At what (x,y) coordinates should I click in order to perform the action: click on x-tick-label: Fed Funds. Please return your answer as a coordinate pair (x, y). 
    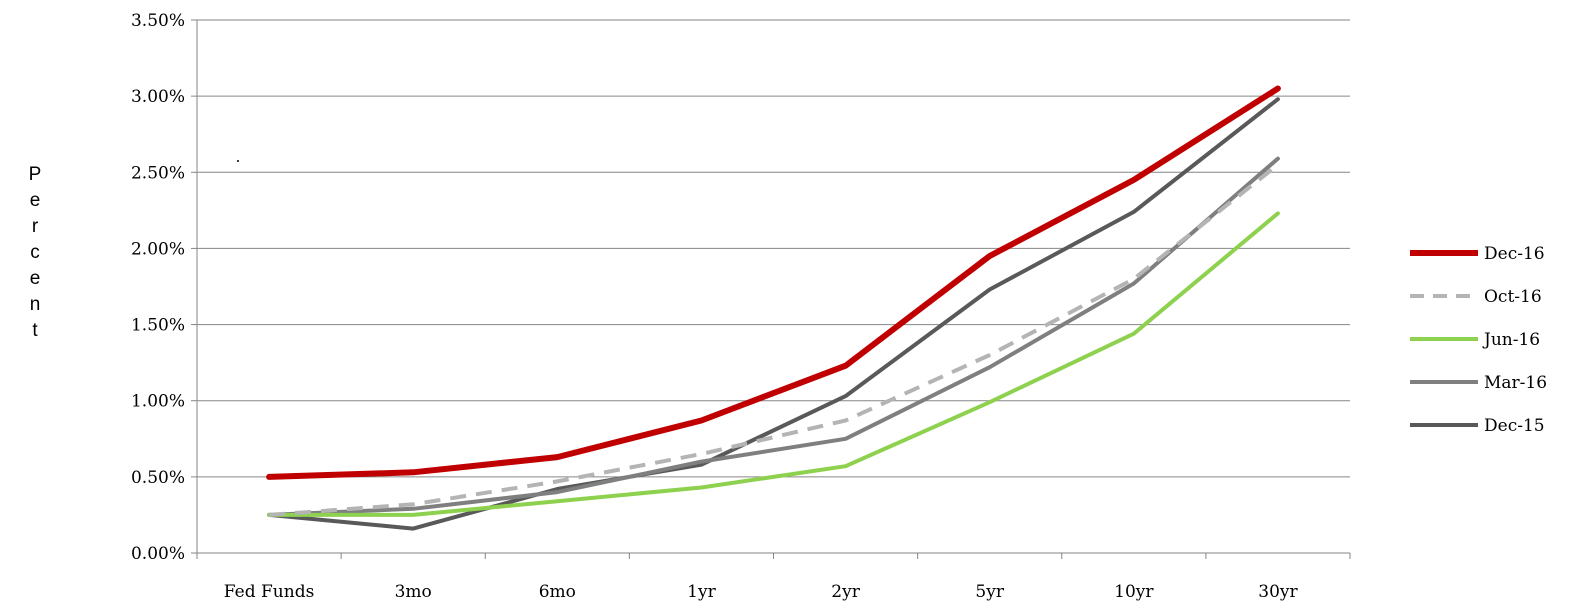
    Looking at the image, I should click on (269, 592).